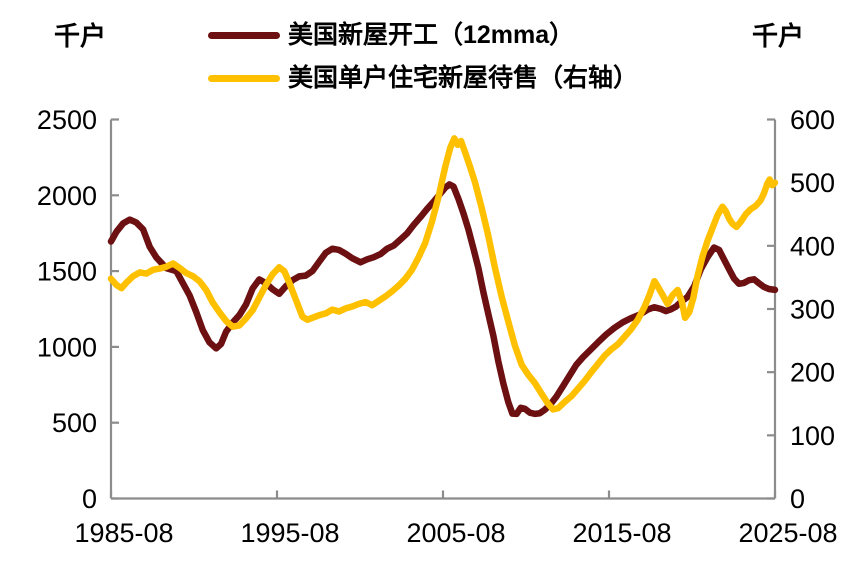  What do you see at coordinates (244, 78) in the screenshot?
I see `legend-swatch-homes-for-sale` at bounding box center [244, 78].